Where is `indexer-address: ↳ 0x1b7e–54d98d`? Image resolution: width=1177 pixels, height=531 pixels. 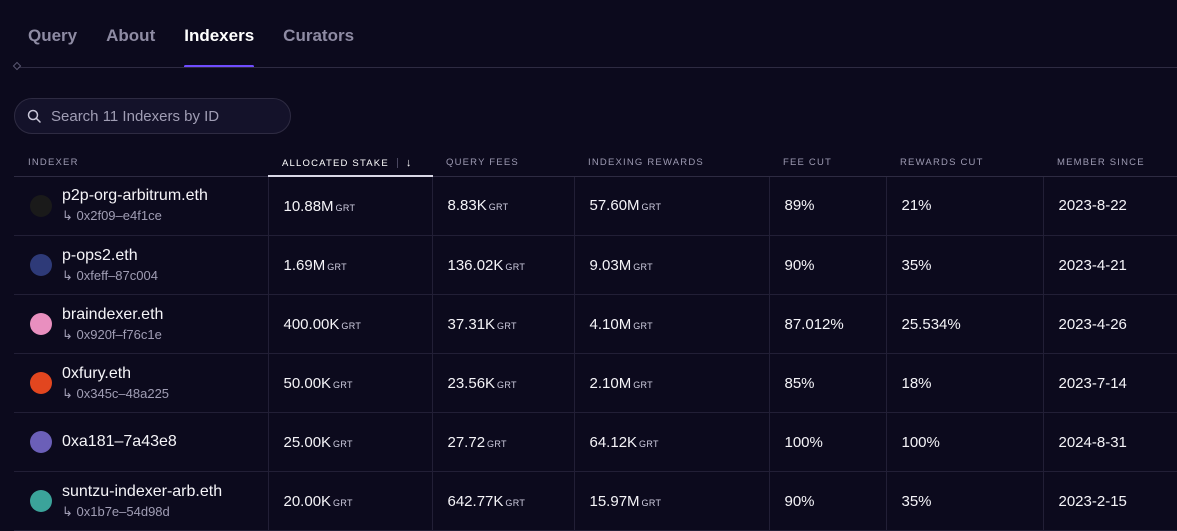
indexer-address: ↳ 0x1b7e–54d98d is located at coordinates (116, 511).